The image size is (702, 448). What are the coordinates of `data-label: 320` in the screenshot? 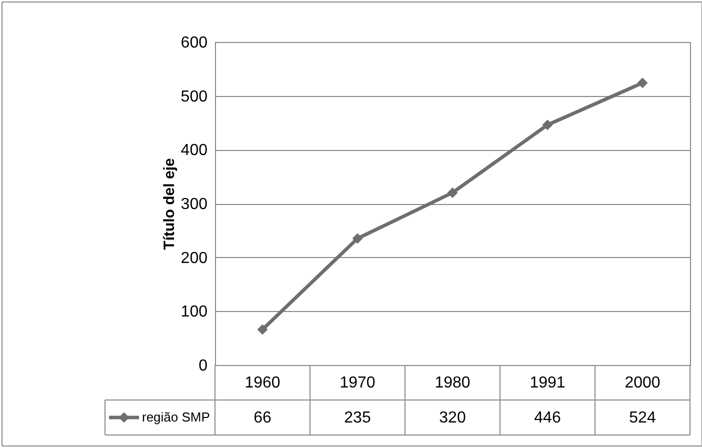 It's located at (452, 418).